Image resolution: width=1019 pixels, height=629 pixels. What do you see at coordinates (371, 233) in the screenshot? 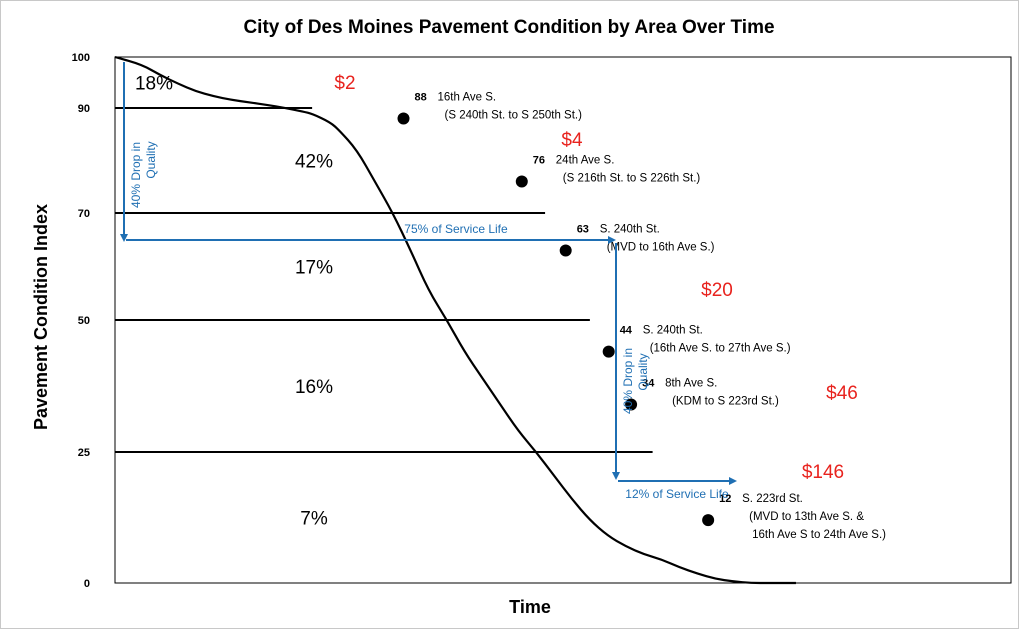
I see `annotation-service-life-75: 75% of Service Life` at bounding box center [371, 233].